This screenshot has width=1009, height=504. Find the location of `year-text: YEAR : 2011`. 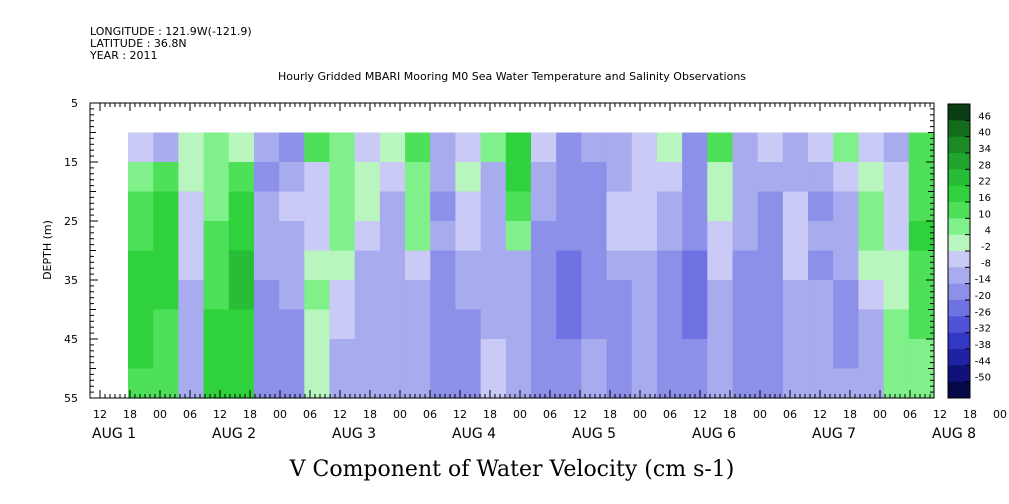

year-text: YEAR : 2011 is located at coordinates (123, 55).